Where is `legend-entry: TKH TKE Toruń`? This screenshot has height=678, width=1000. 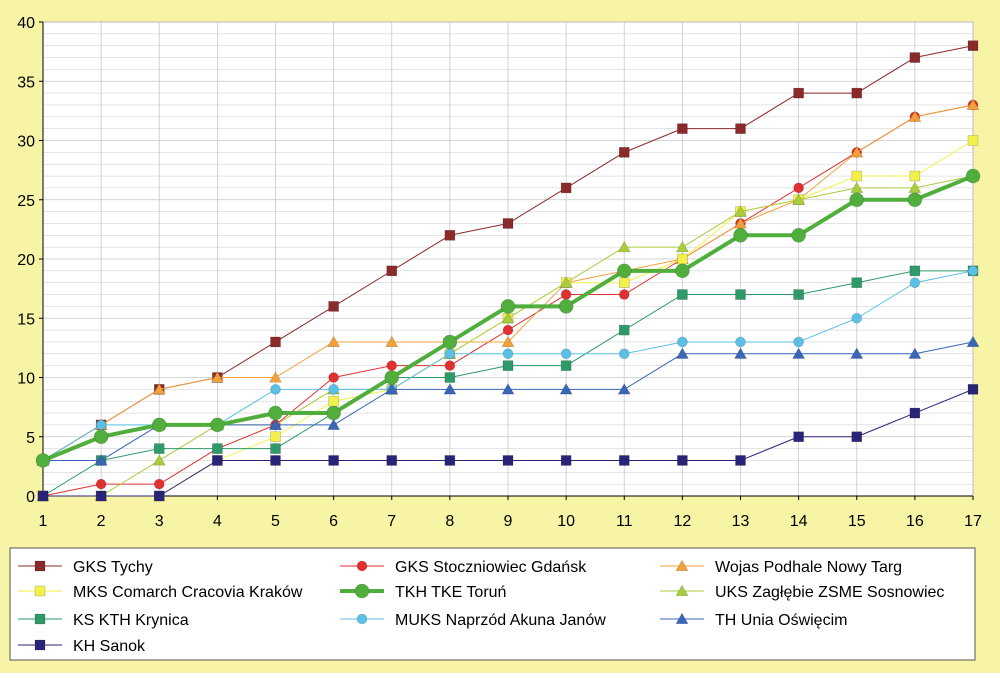
legend-entry: TKH TKE Toruń is located at coordinates (423, 592).